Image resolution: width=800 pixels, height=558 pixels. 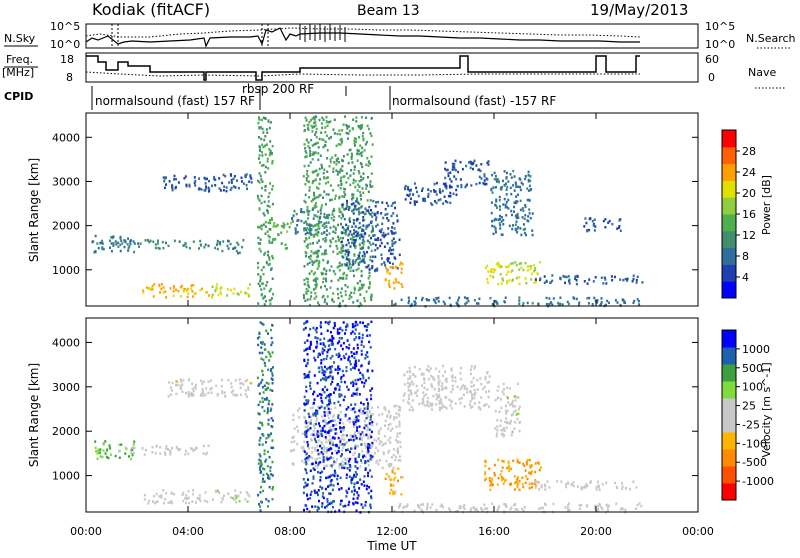 What do you see at coordinates (290, 531) in the screenshot?
I see `x-tick-label: 08:00` at bounding box center [290, 531].